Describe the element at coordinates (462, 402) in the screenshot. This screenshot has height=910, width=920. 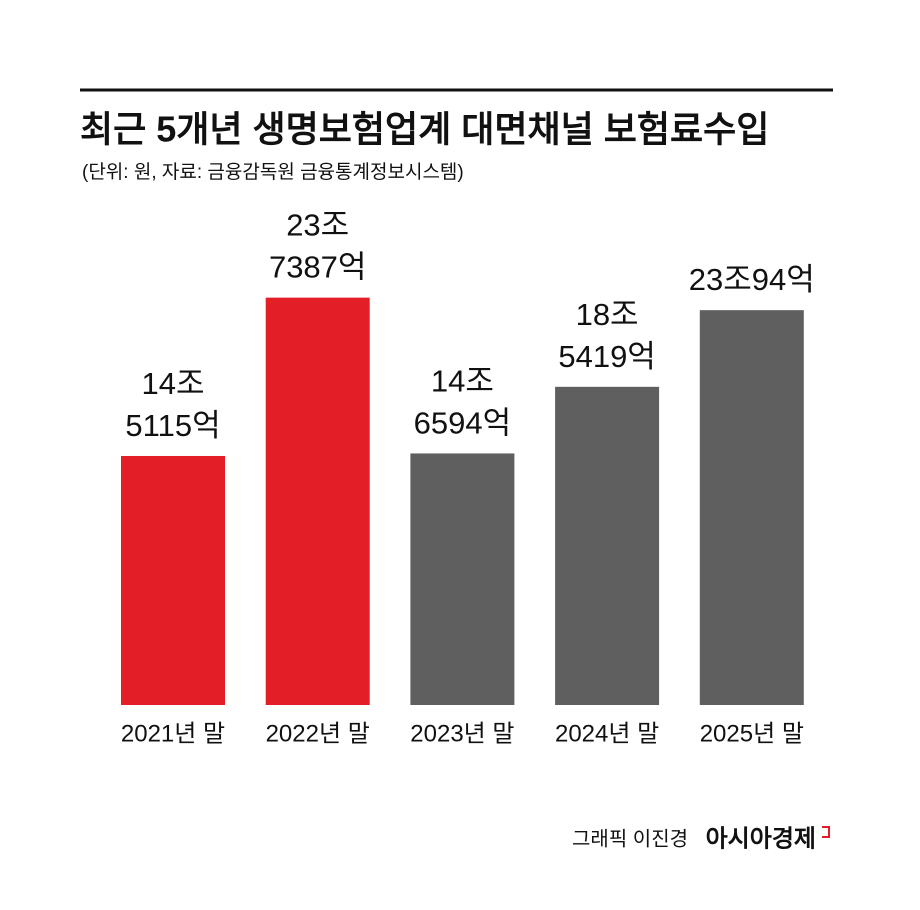
I see `value-label: 14조 6594억` at that location.